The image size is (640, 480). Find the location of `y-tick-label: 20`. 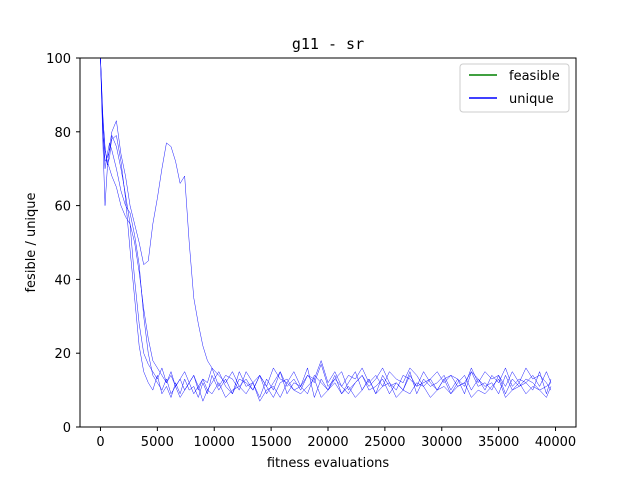

y-tick-label: 20 is located at coordinates (62, 354).